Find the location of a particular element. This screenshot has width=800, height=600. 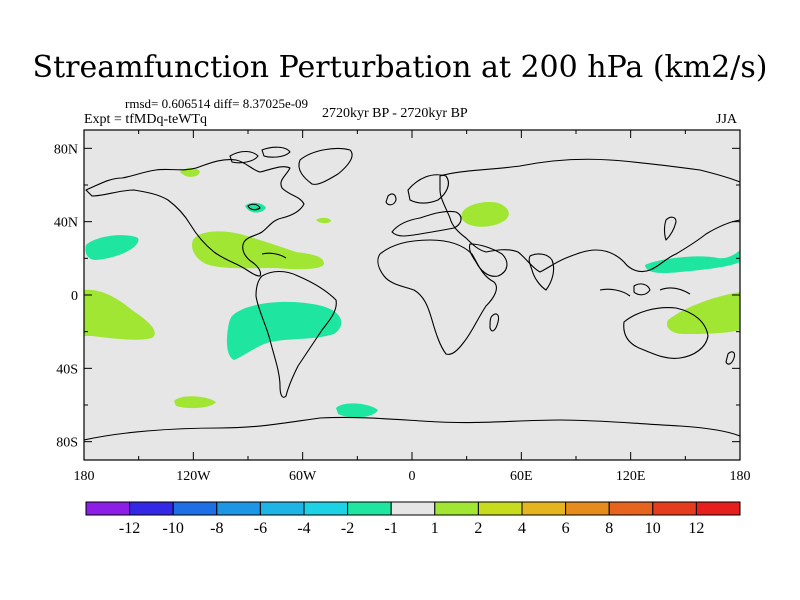

colorbar-label: -1 is located at coordinates (391, 528).